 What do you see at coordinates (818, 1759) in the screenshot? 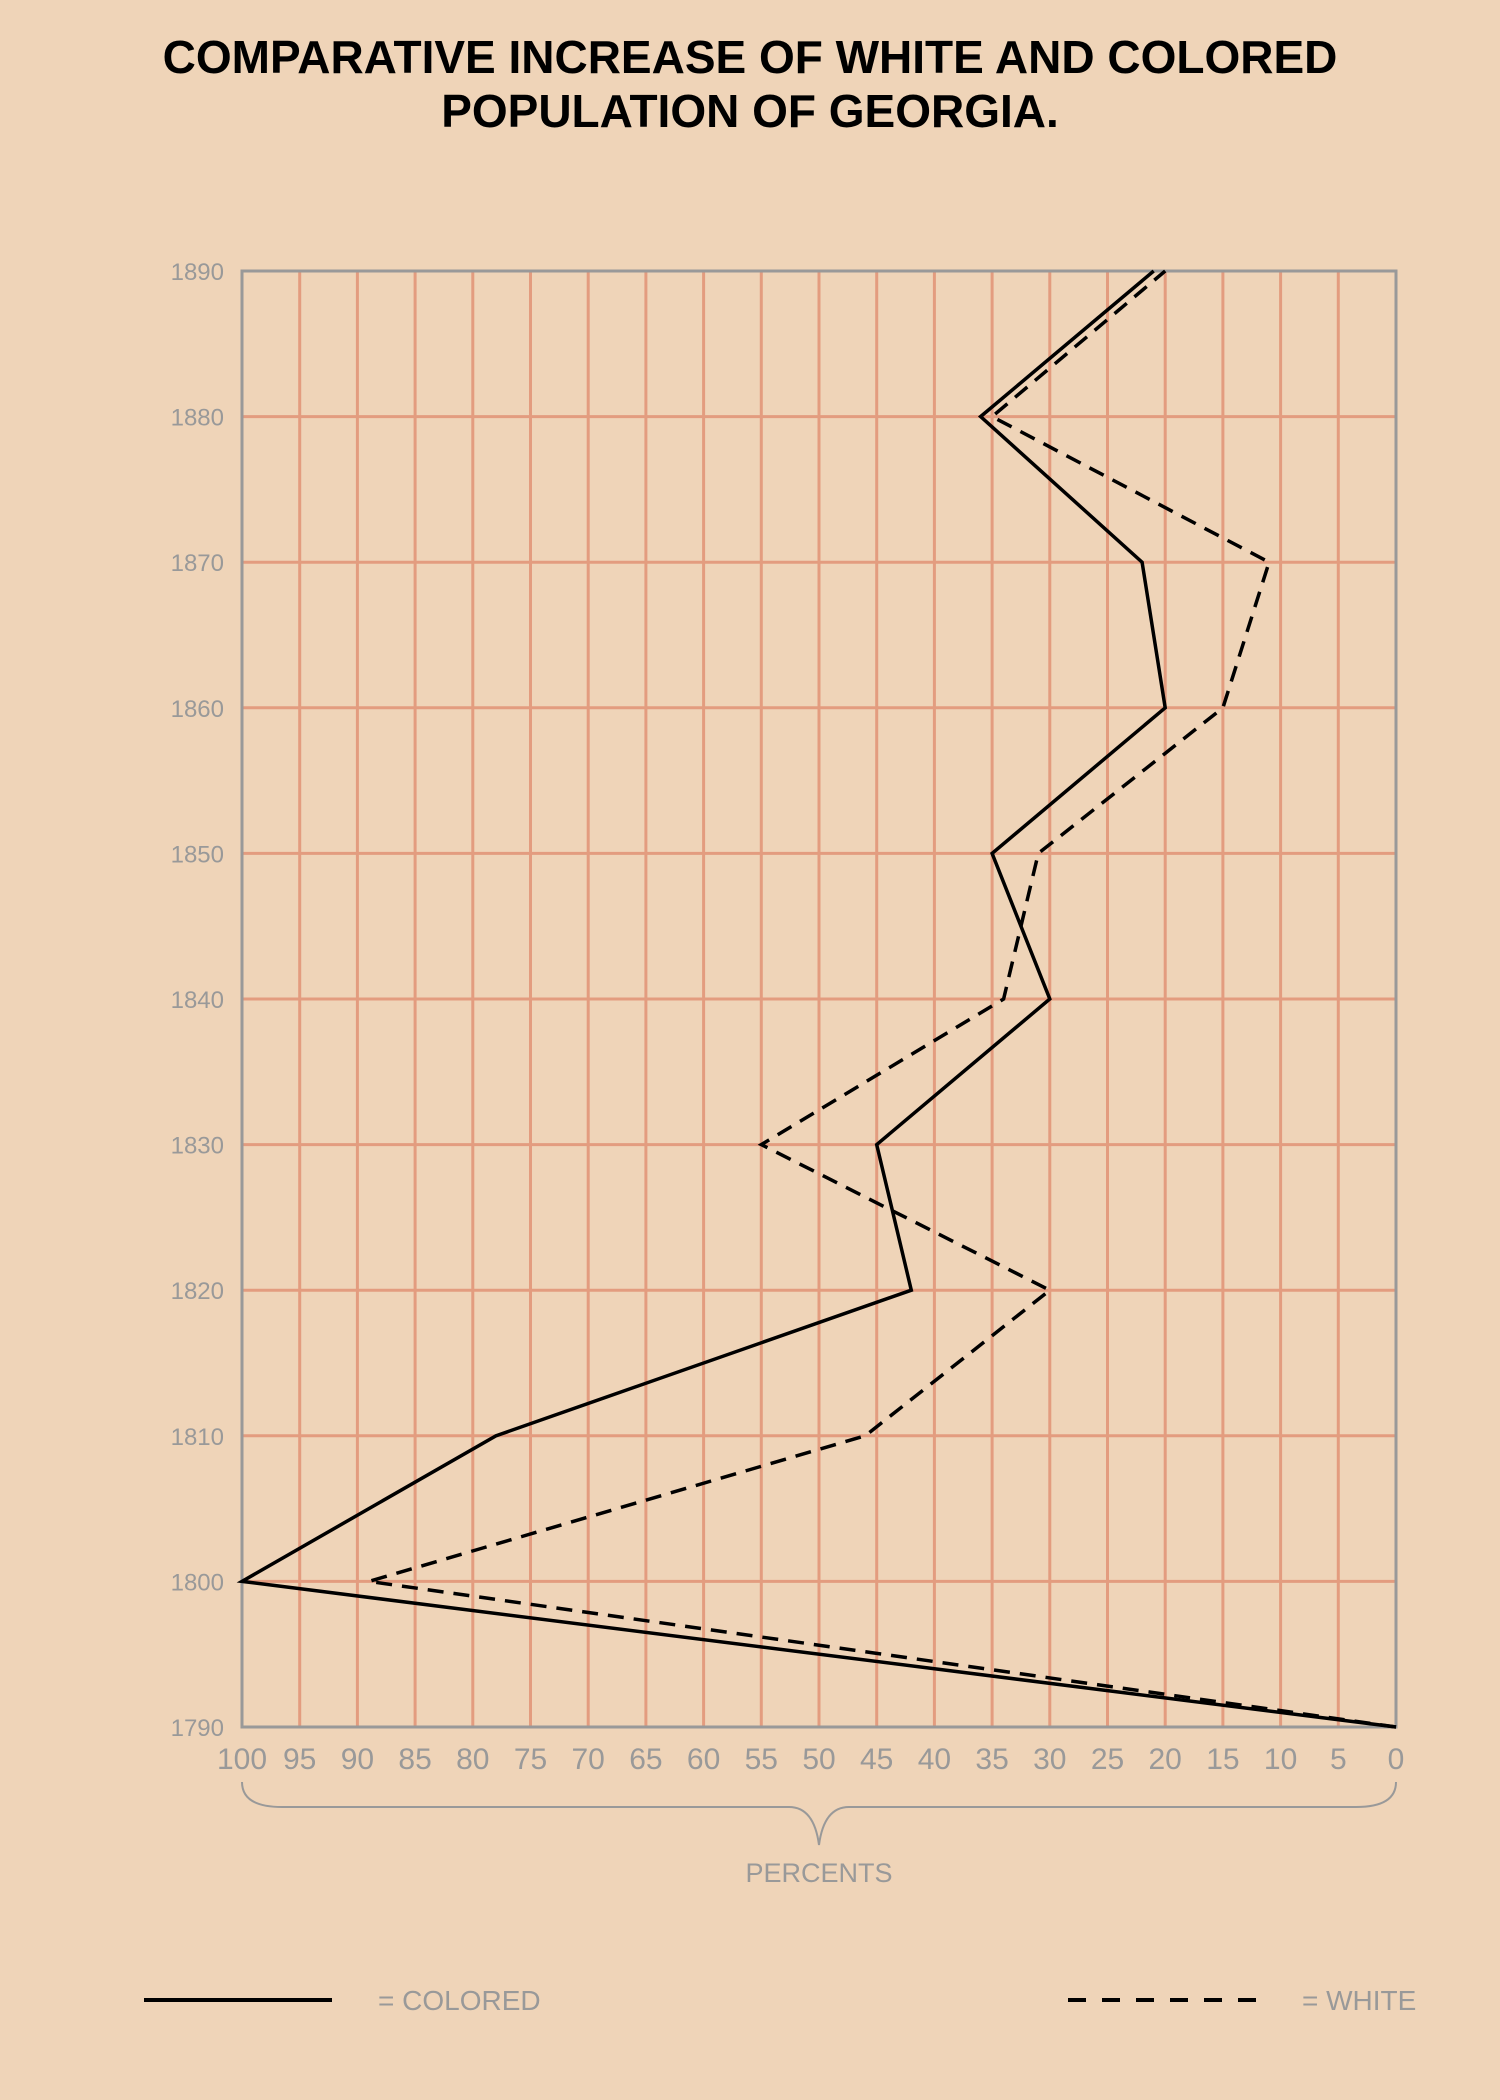
I see `x-tick-label: 50` at bounding box center [818, 1759].